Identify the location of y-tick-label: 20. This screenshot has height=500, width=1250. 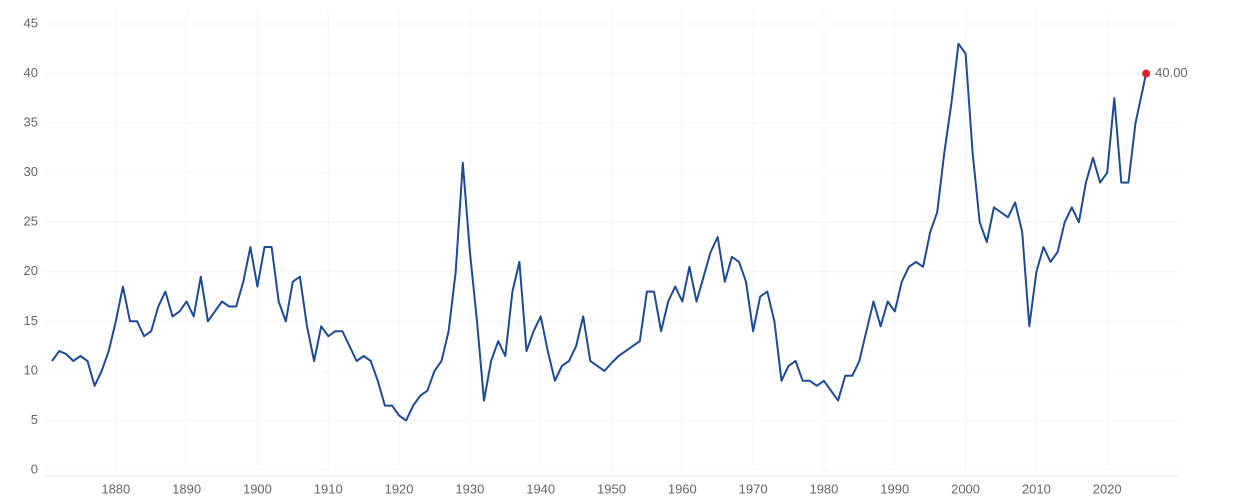
(31, 270).